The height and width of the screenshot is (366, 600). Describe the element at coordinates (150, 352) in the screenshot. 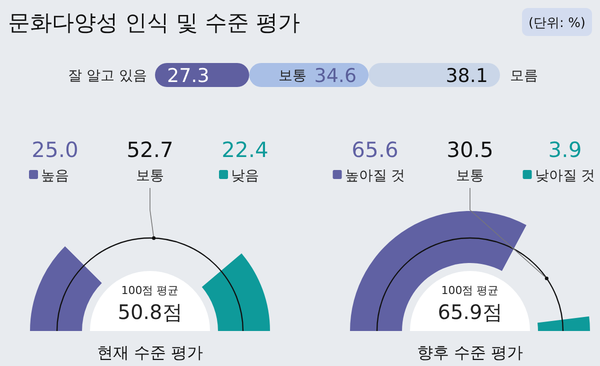

I see `text: 현재 수준 평가` at that location.